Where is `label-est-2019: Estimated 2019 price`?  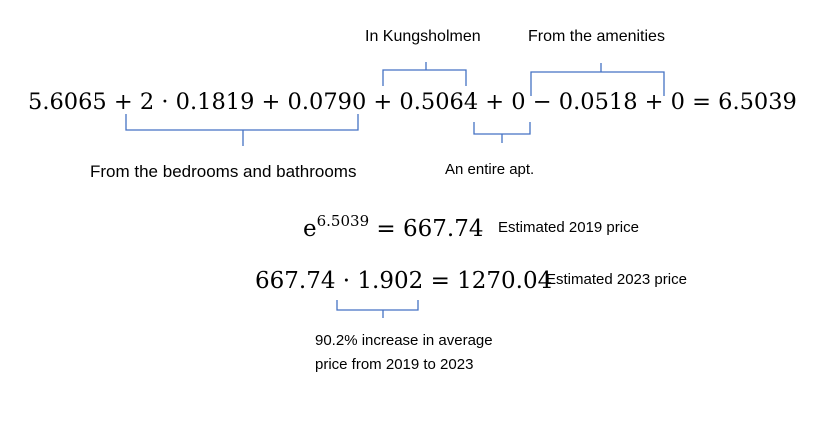 label-est-2019: Estimated 2019 price is located at coordinates (568, 227).